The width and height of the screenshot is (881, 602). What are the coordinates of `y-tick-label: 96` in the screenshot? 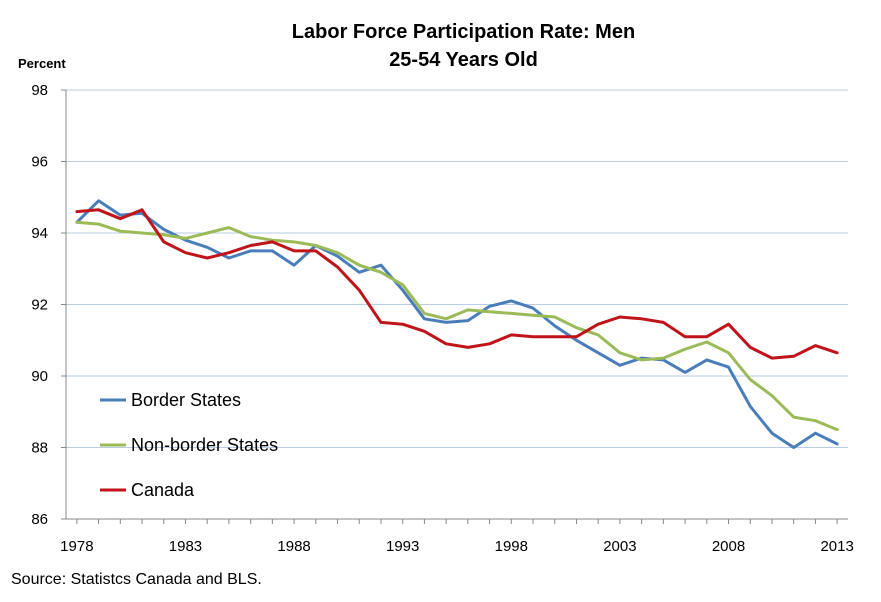 It's located at (39, 162).